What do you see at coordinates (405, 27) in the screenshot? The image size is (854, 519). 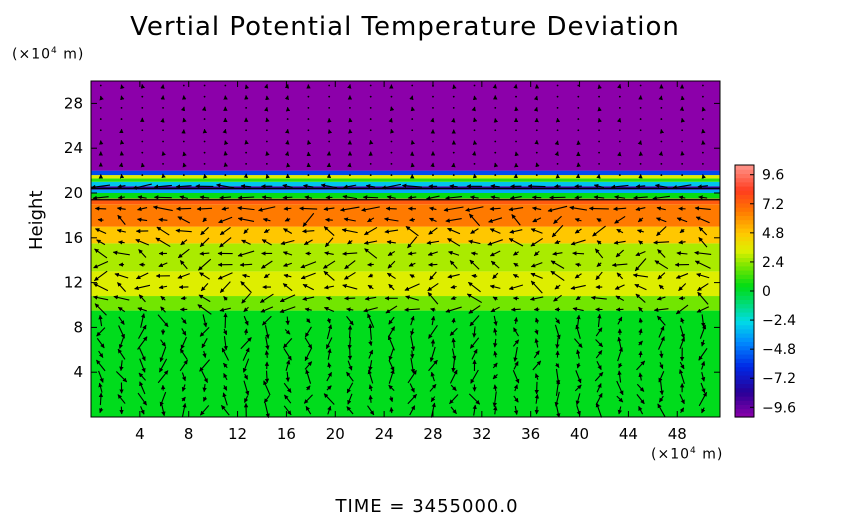 I see `chart-title: Vertial Potential Temperature Deviation` at bounding box center [405, 27].